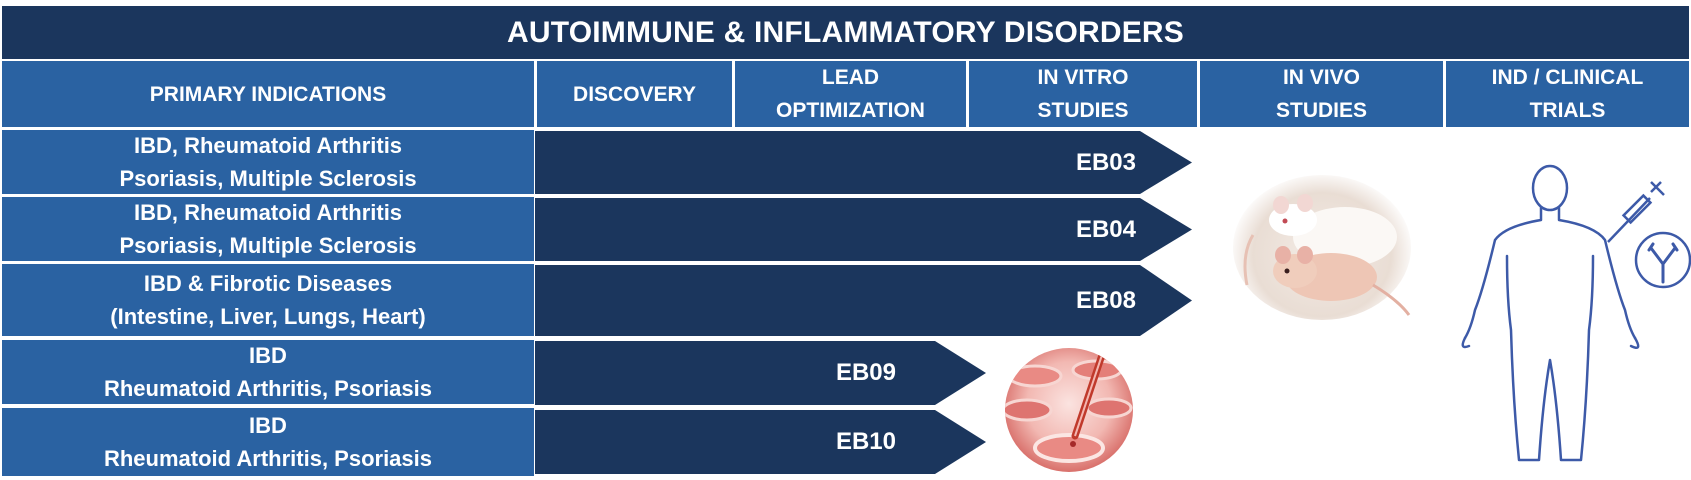 The height and width of the screenshot is (480, 1691). What do you see at coordinates (1322, 247) in the screenshot?
I see `mice-photo` at bounding box center [1322, 247].